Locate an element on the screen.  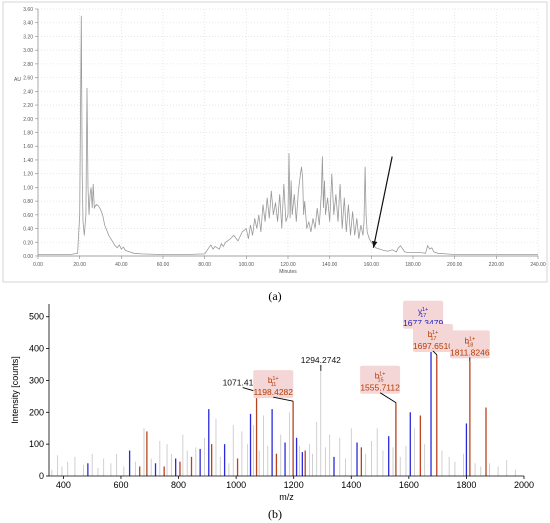
mz-label: 1294.2742 is located at coordinates (321, 360).